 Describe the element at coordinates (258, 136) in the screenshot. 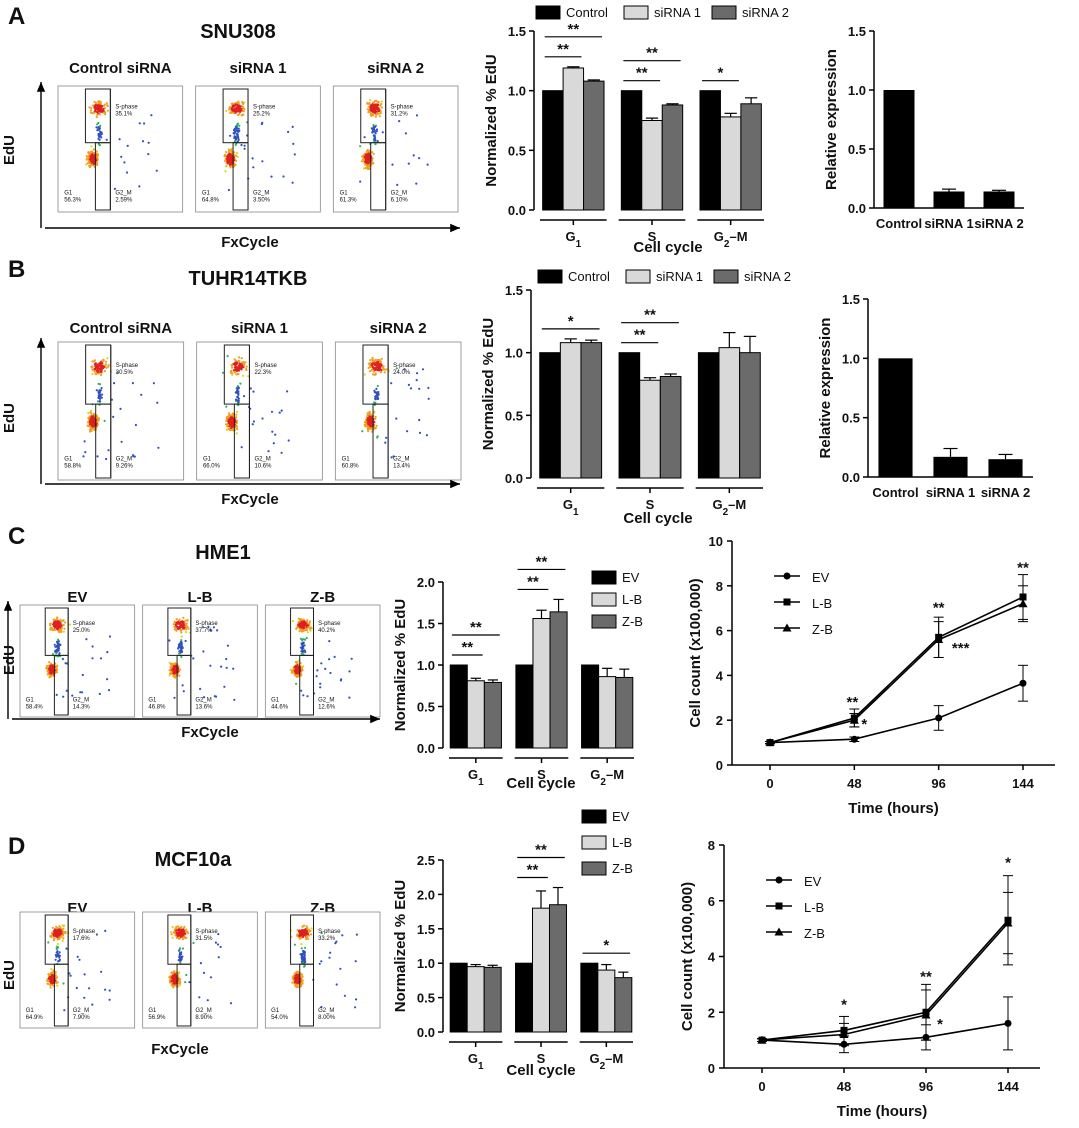

I see `flow-plot: siRNA 1 S-phase 25.2% G1 64.8% G2_M 3.50%` at that location.